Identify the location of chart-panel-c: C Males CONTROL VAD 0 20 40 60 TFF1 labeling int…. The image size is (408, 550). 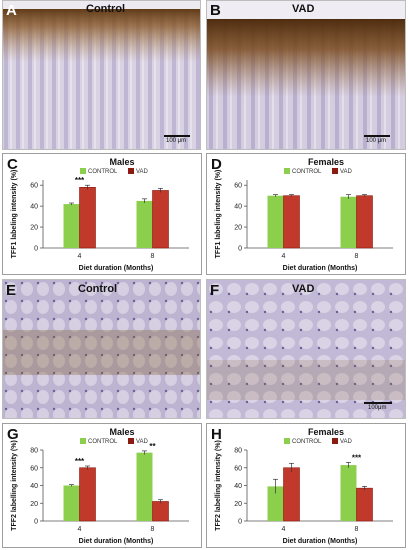
(102, 214).